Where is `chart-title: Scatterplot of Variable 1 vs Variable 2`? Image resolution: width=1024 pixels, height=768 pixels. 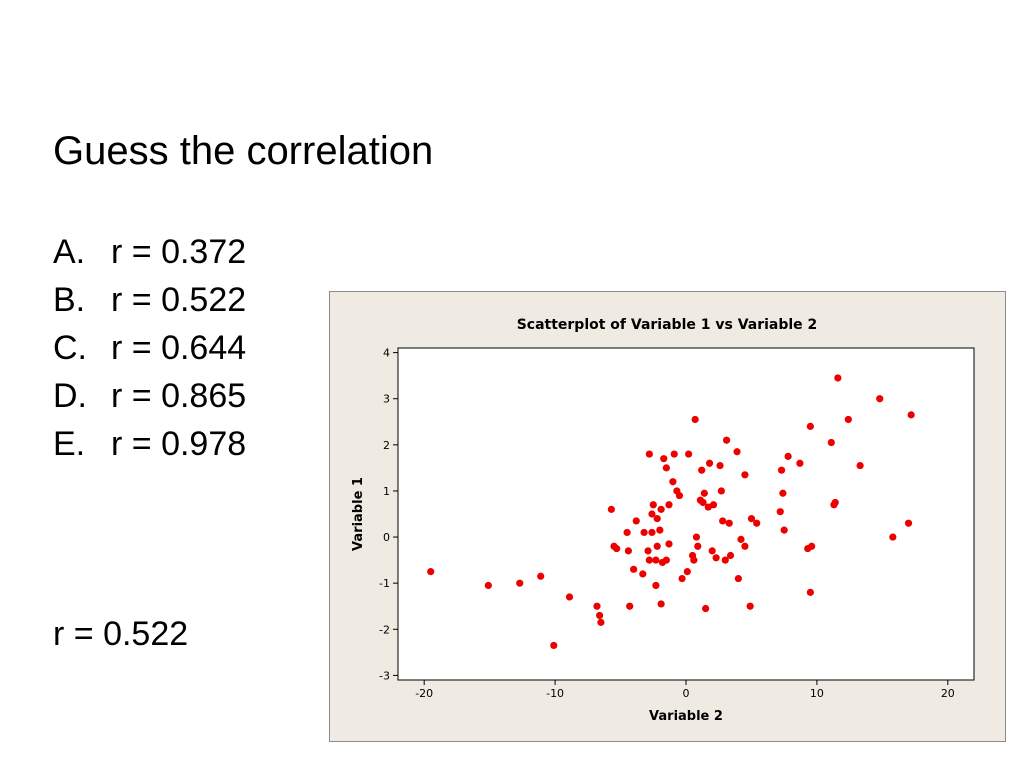 chart-title: Scatterplot of Variable 1 vs Variable 2 is located at coordinates (667, 325).